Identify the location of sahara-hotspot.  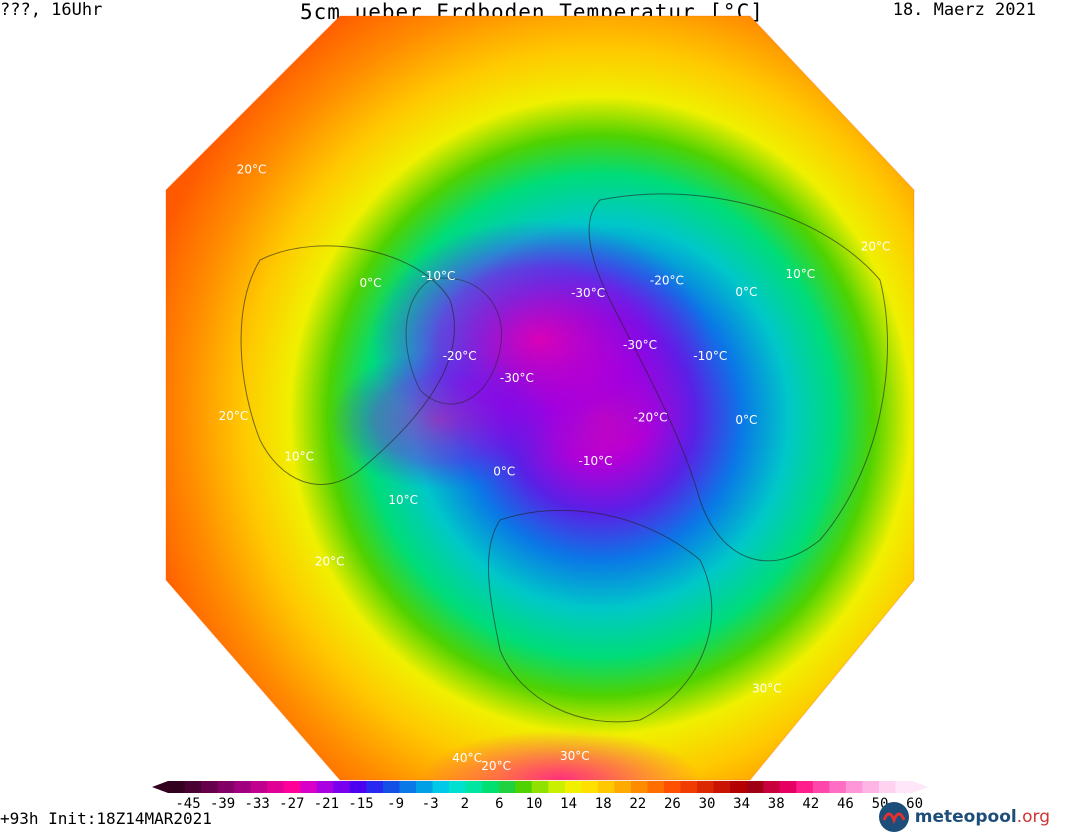
(560, 755).